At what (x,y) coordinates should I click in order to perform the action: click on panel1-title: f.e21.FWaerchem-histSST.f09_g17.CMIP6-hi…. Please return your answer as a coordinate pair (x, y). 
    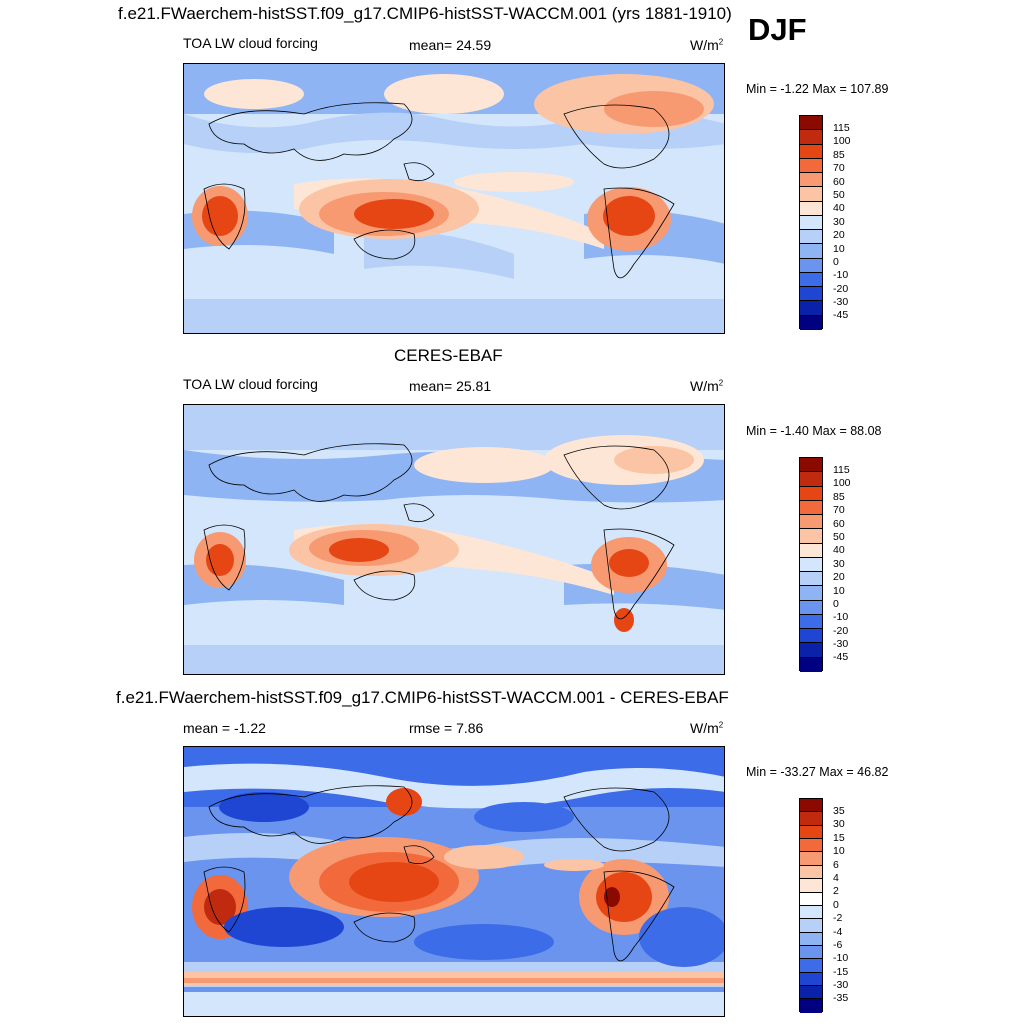
    Looking at the image, I should click on (425, 13).